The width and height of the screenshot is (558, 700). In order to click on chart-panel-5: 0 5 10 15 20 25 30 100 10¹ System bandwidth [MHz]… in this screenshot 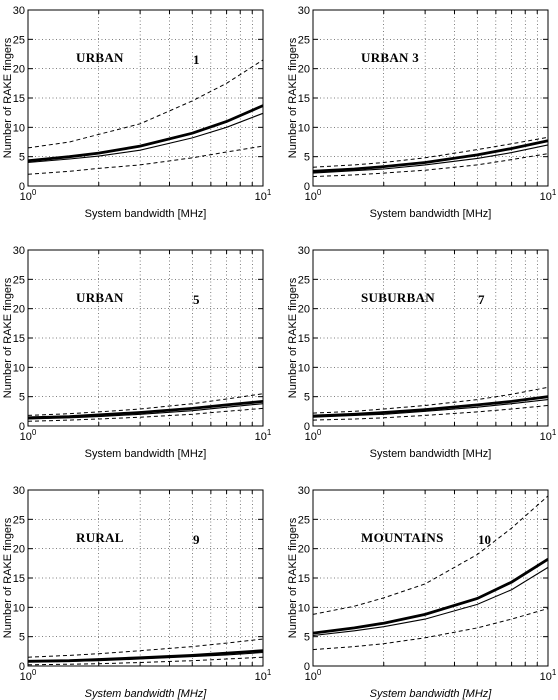, I will do `click(137, 592)`.